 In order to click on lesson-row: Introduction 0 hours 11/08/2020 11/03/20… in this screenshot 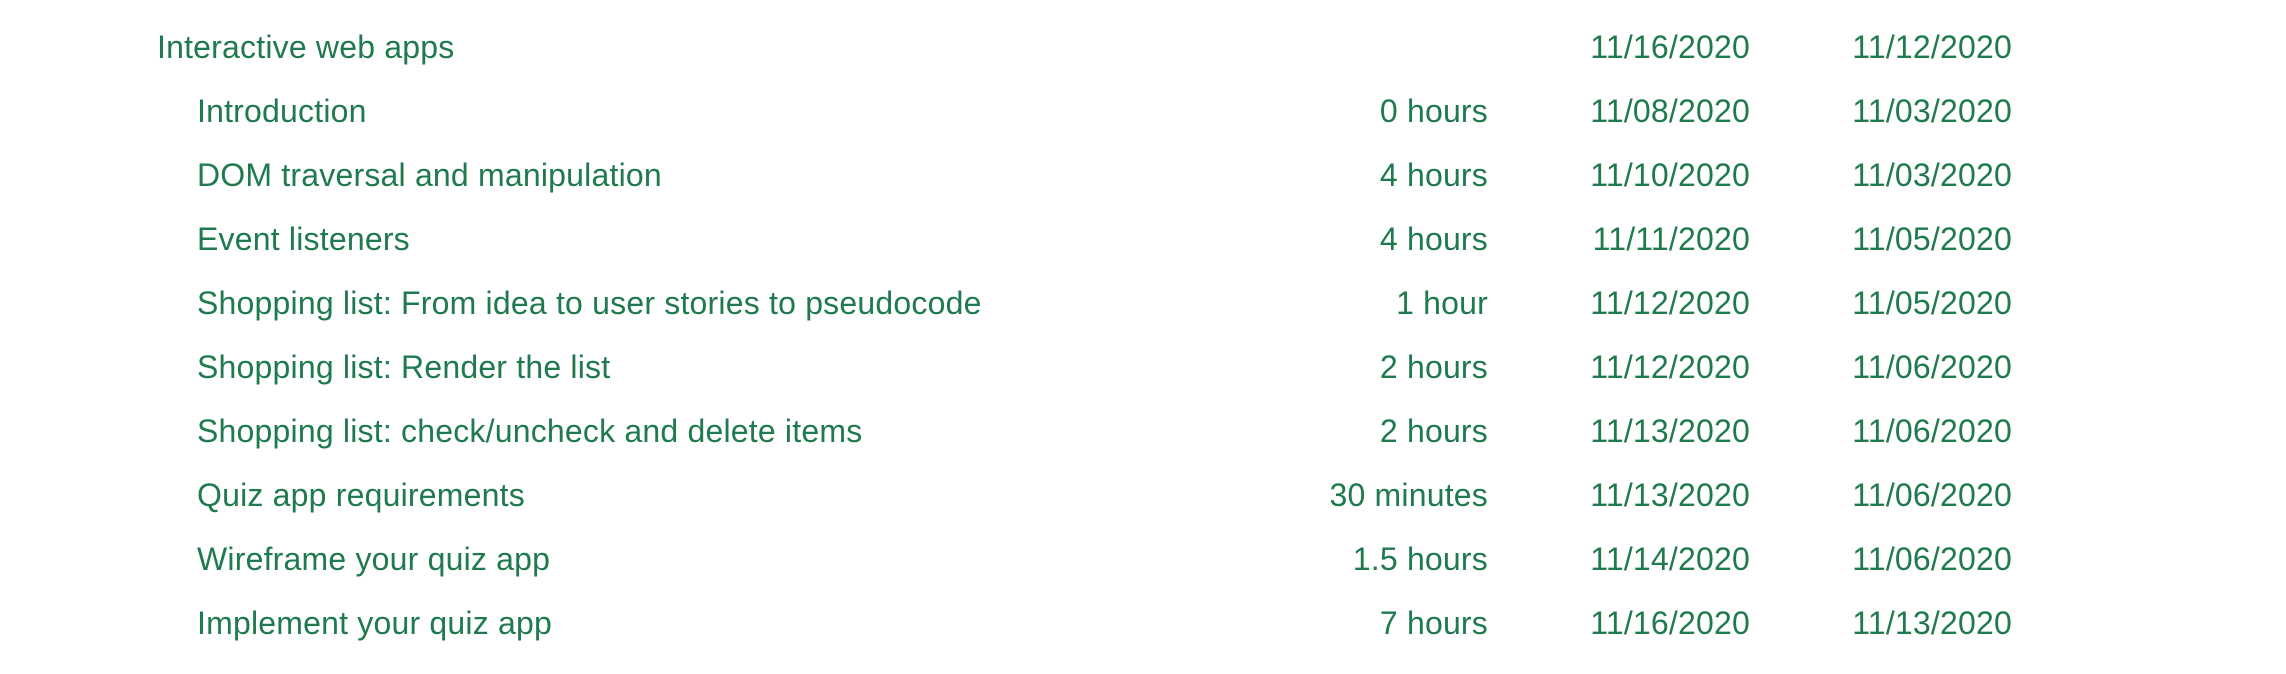, I will do `click(1143, 111)`.